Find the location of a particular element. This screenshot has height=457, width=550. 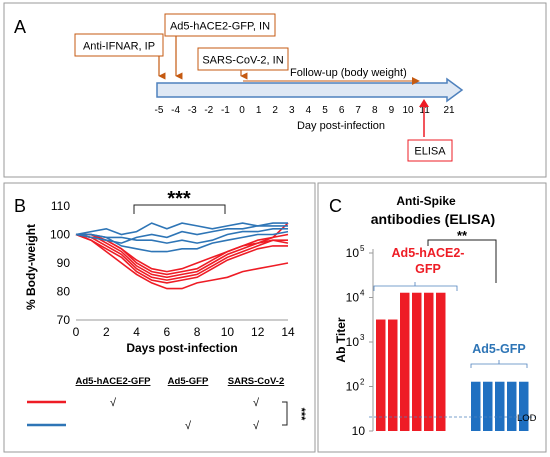

timeline-tick-label: 6 is located at coordinates (342, 110).